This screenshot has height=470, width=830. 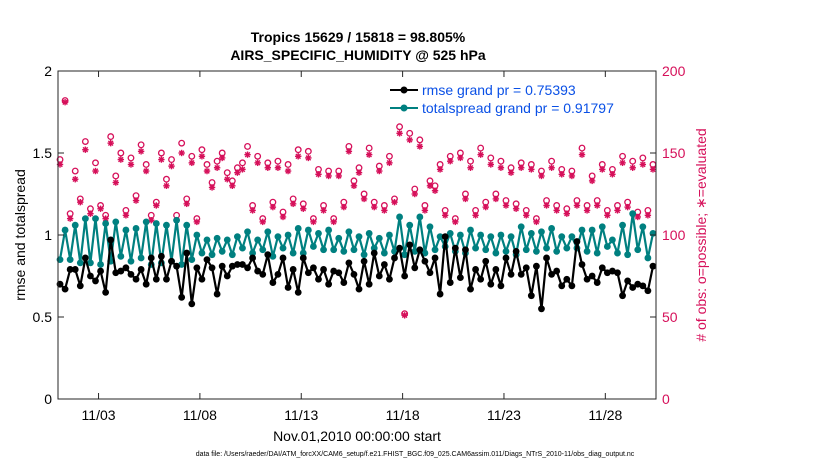 I want to click on y-axis-left: 0 0.5 1 1.5 2, so click(x=48, y=235).